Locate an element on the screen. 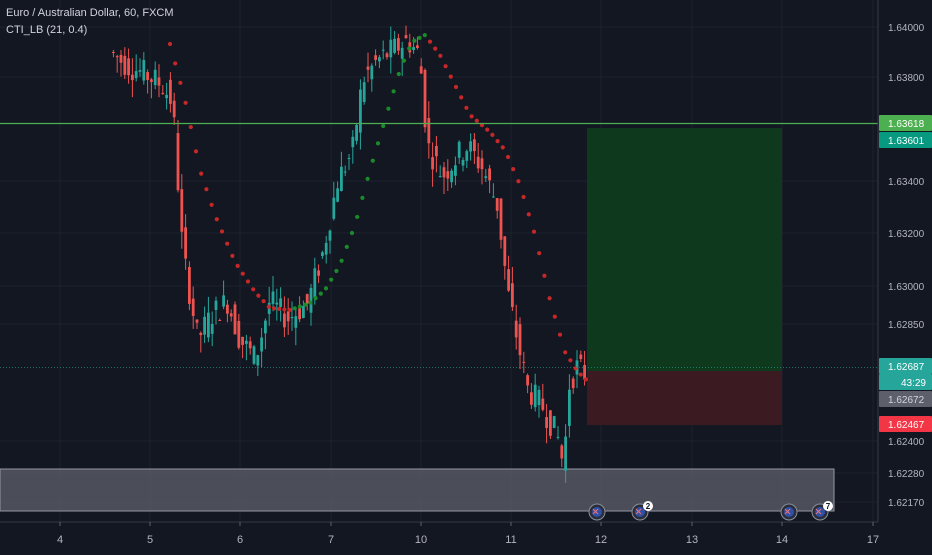 The width and height of the screenshot is (932, 555). price-tick-label: 1.63000 is located at coordinates (906, 287).